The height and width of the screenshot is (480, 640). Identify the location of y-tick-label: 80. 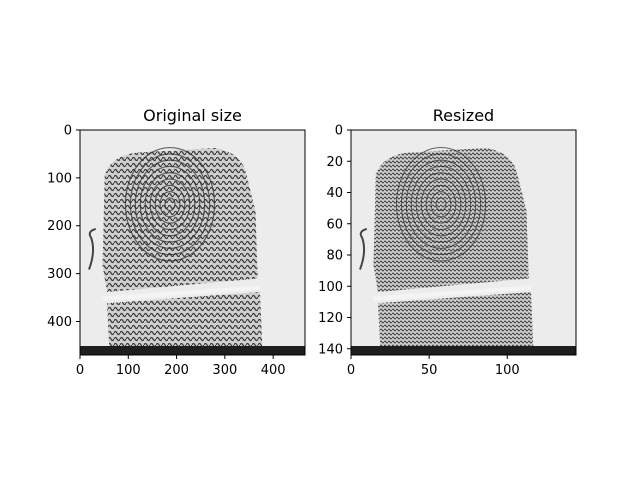
(334, 256).